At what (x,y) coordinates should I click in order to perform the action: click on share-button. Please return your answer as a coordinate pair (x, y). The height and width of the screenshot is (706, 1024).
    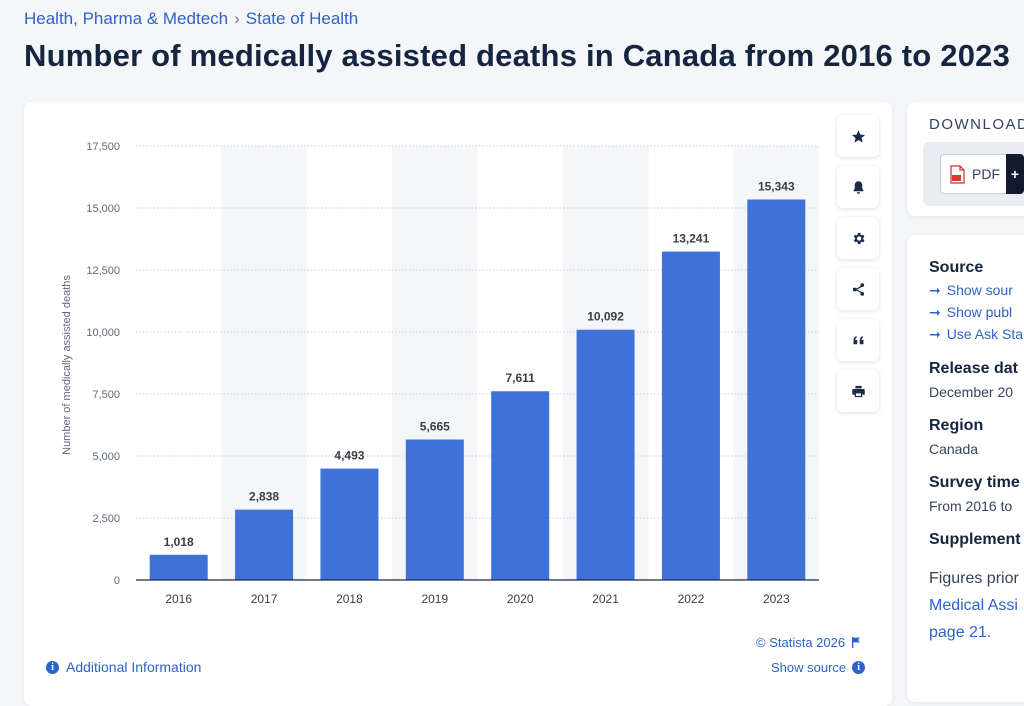
    Looking at the image, I should click on (858, 289).